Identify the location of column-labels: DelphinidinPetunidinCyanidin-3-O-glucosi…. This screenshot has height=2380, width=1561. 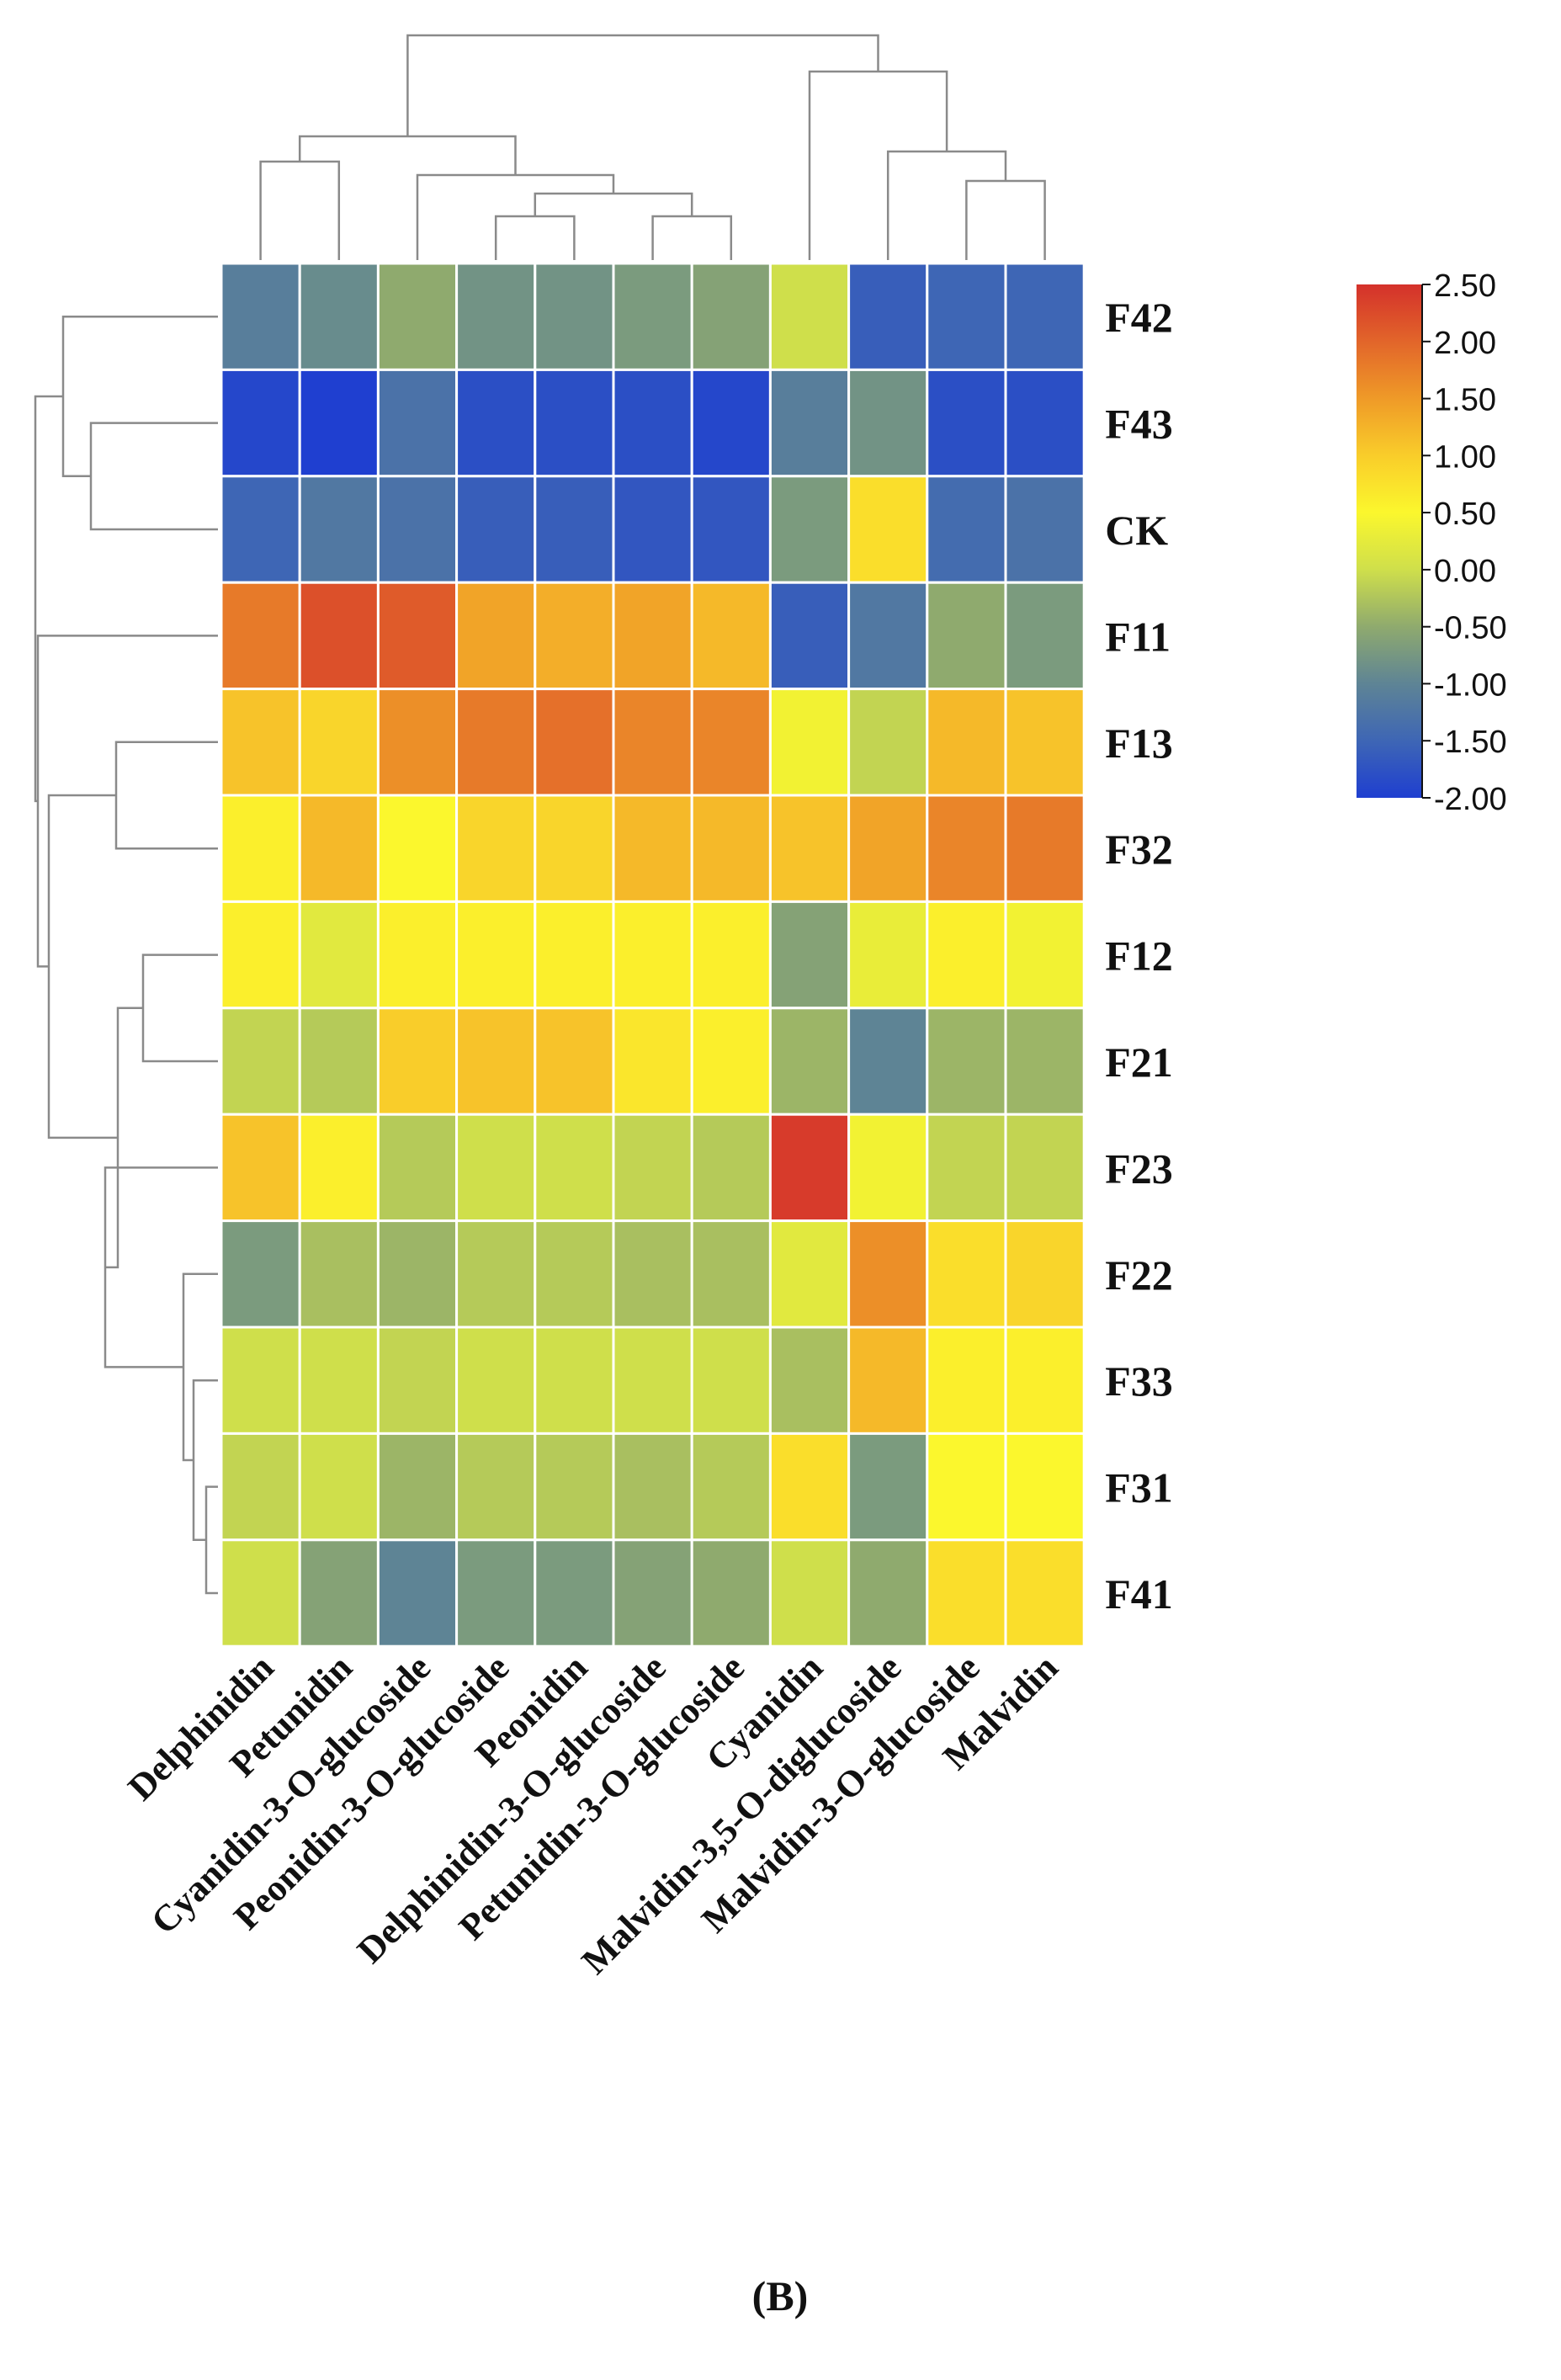
(593, 1815).